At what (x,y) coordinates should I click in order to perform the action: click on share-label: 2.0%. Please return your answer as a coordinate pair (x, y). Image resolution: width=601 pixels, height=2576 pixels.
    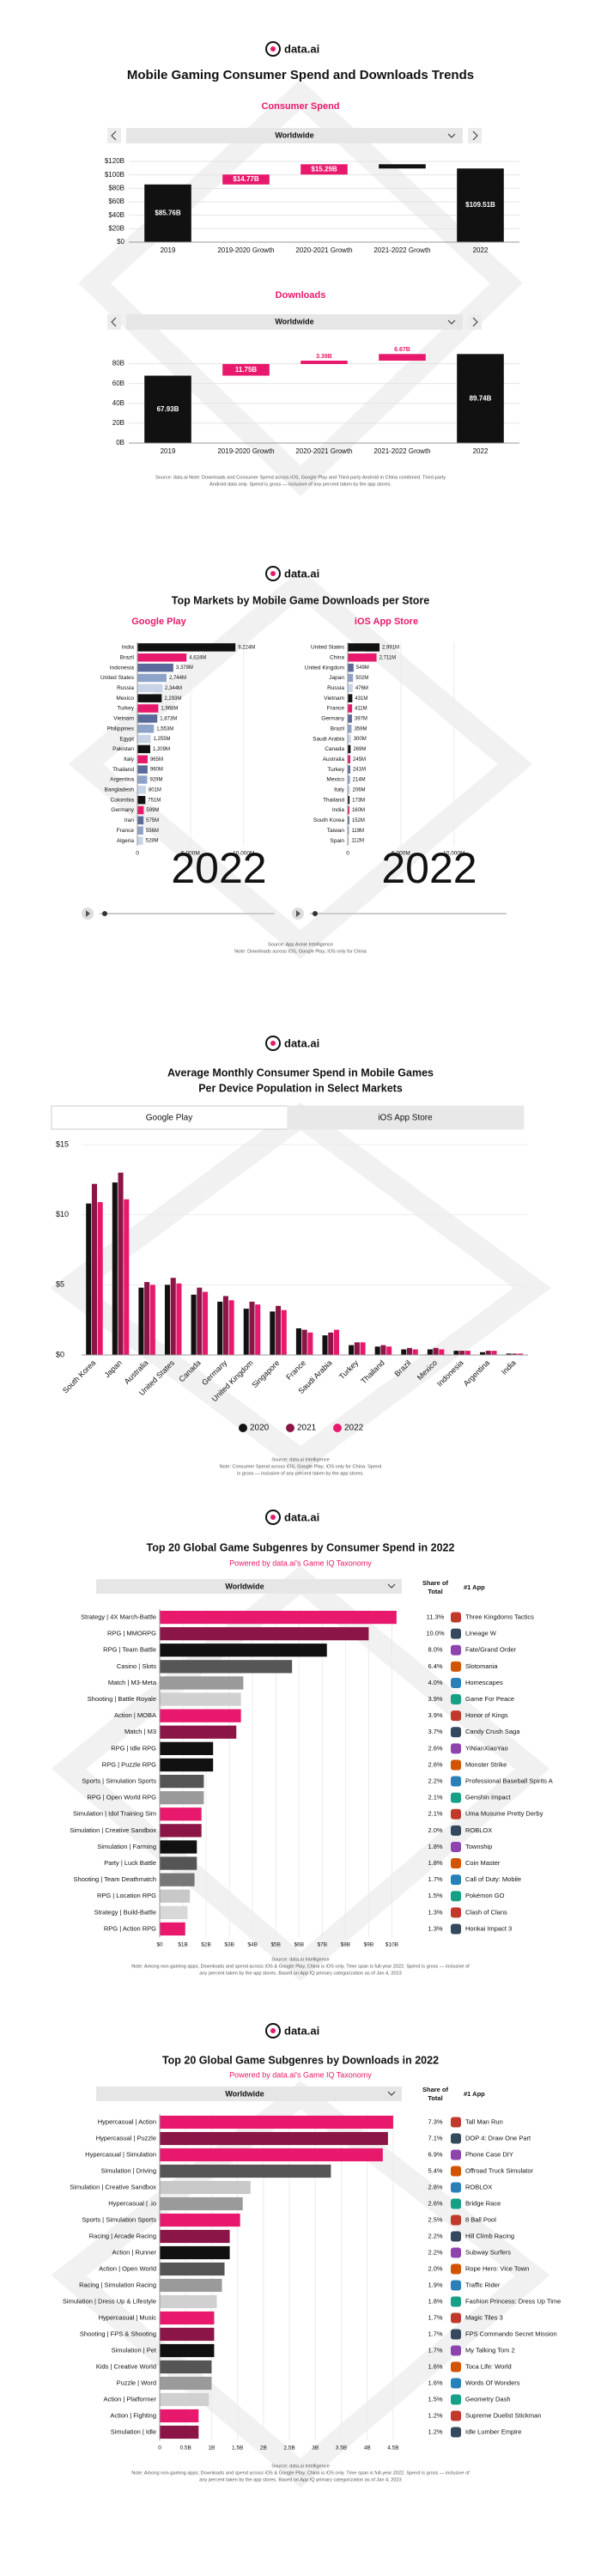
    Looking at the image, I should click on (435, 1830).